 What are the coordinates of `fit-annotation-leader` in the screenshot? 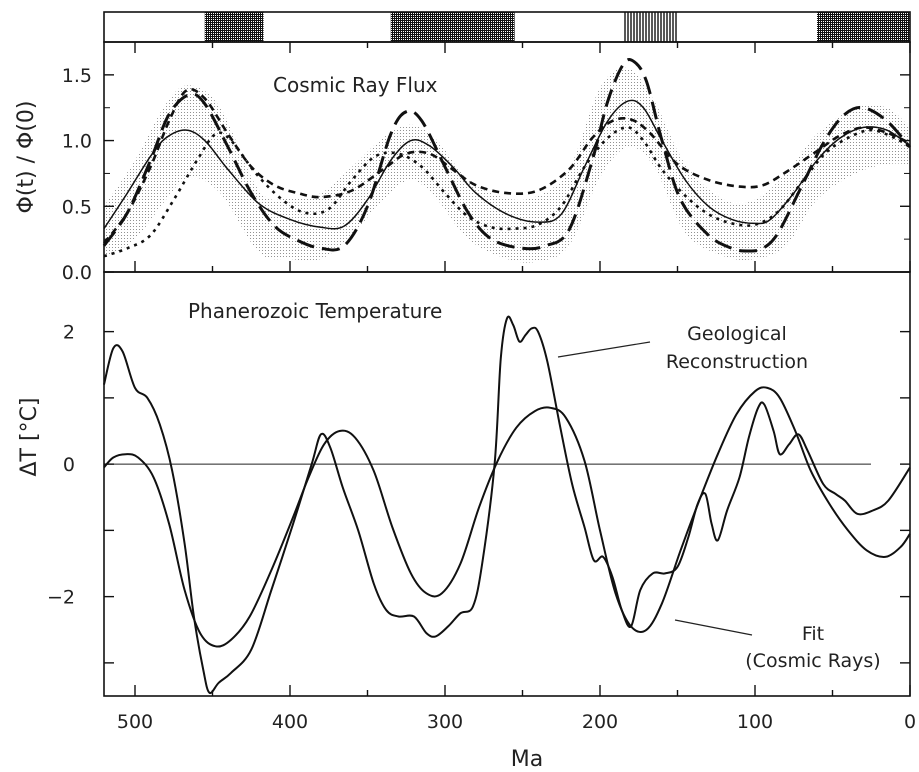 It's located at (713, 627).